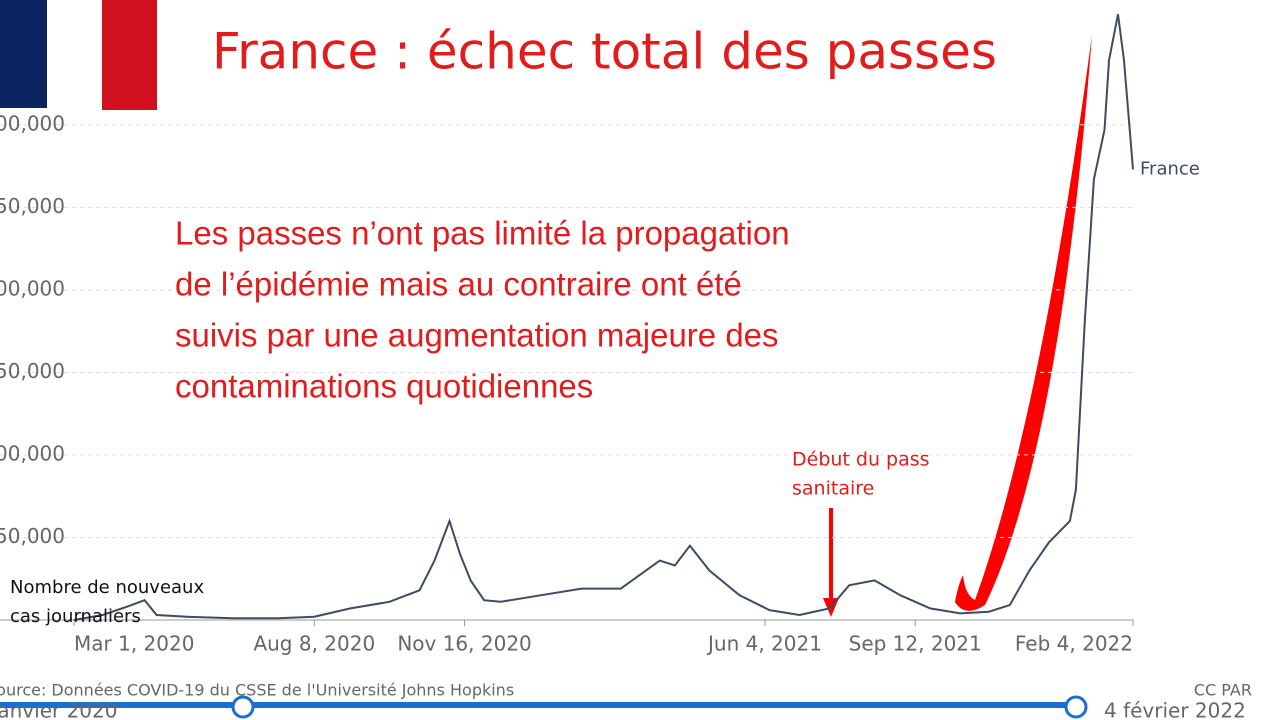 This screenshot has height=720, width=1280. Describe the element at coordinates (243, 707) in the screenshot. I see `slider-handle-start` at that location.